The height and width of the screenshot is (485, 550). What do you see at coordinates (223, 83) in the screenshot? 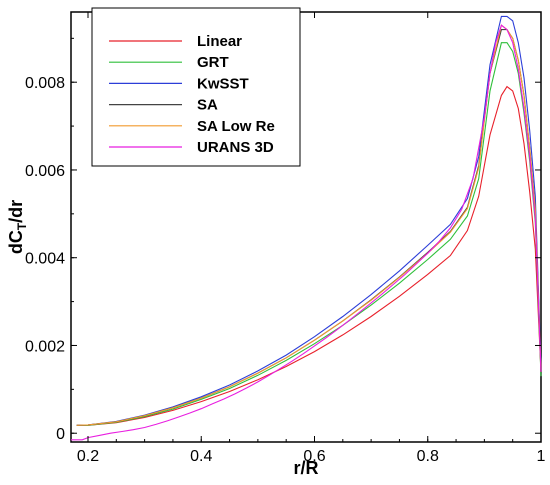
I see `legend-label-kwsst: KwSST` at bounding box center [223, 83].